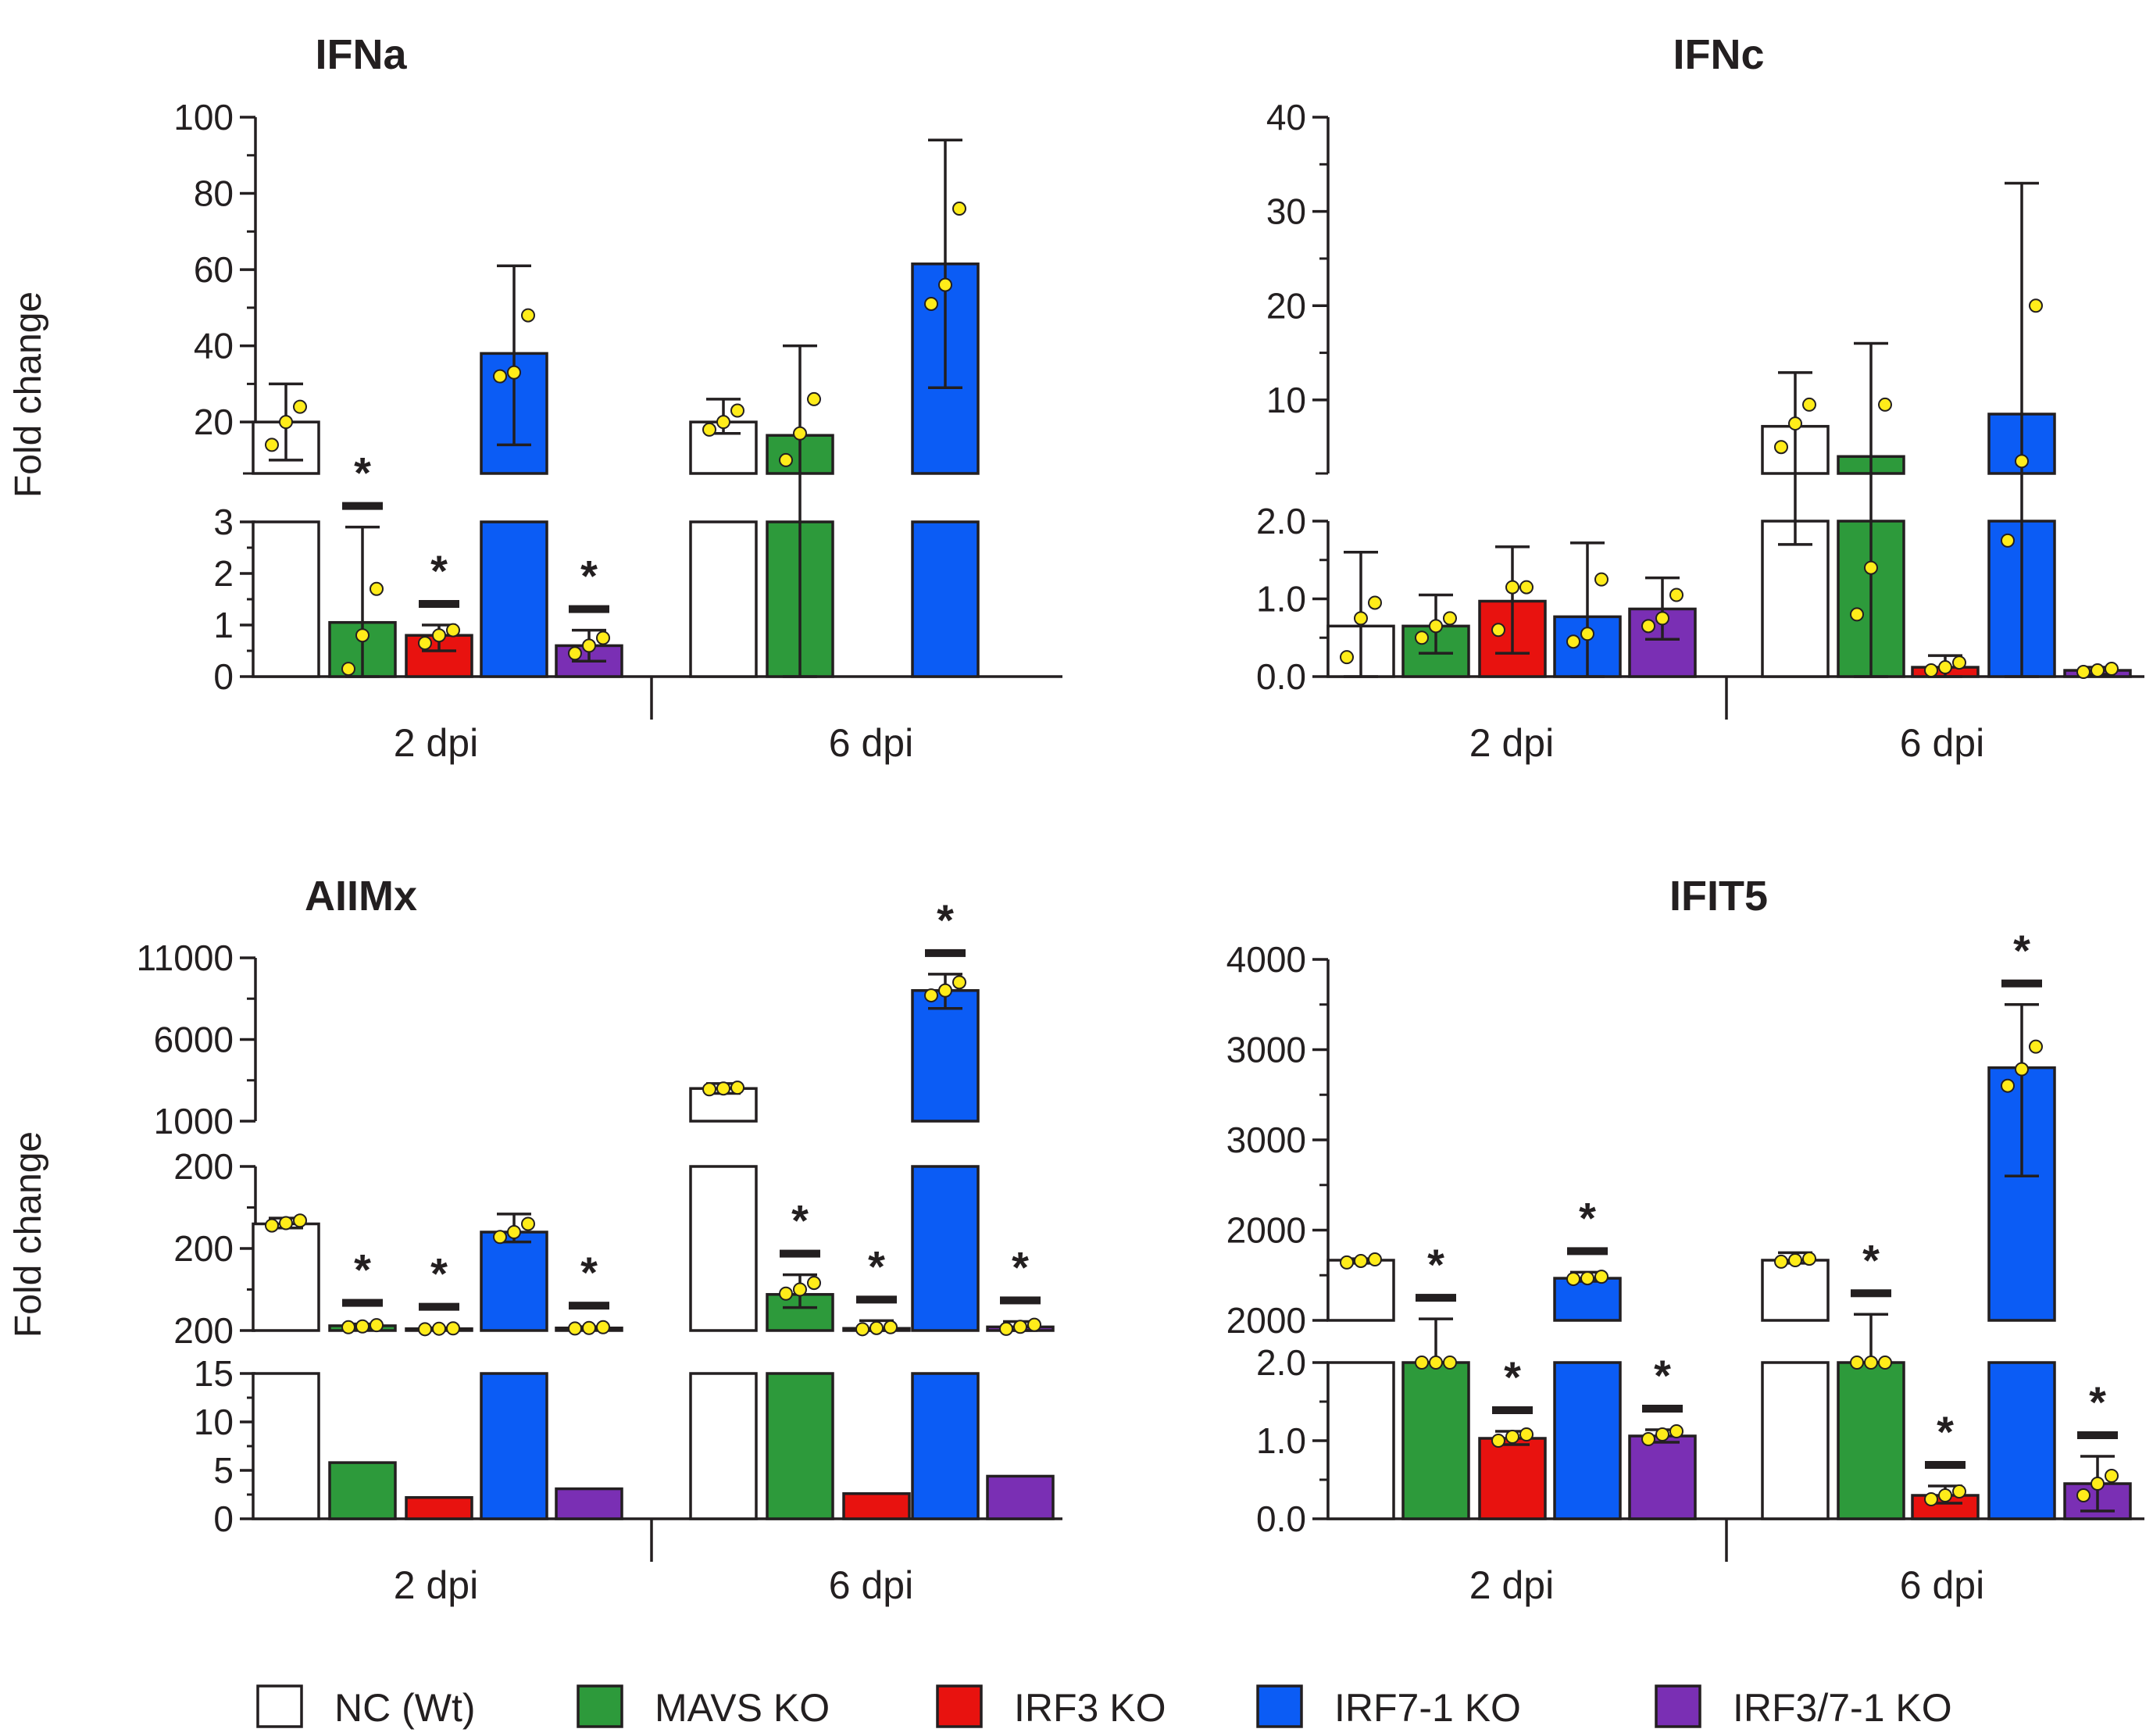 This screenshot has width=2153, height=1736. I want to click on bar-group-irf7-1-ko: *, so click(1587, 1356).